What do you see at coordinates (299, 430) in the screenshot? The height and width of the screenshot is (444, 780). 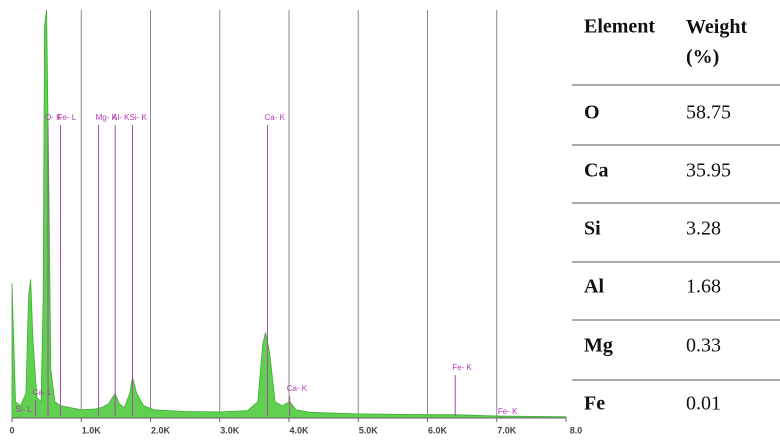 I see `x-tick-label: 4.0K` at bounding box center [299, 430].